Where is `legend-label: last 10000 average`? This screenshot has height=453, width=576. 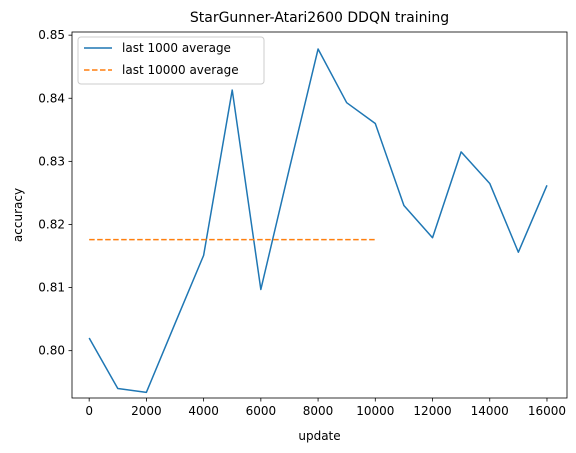
legend-label: last 10000 average is located at coordinates (180, 70).